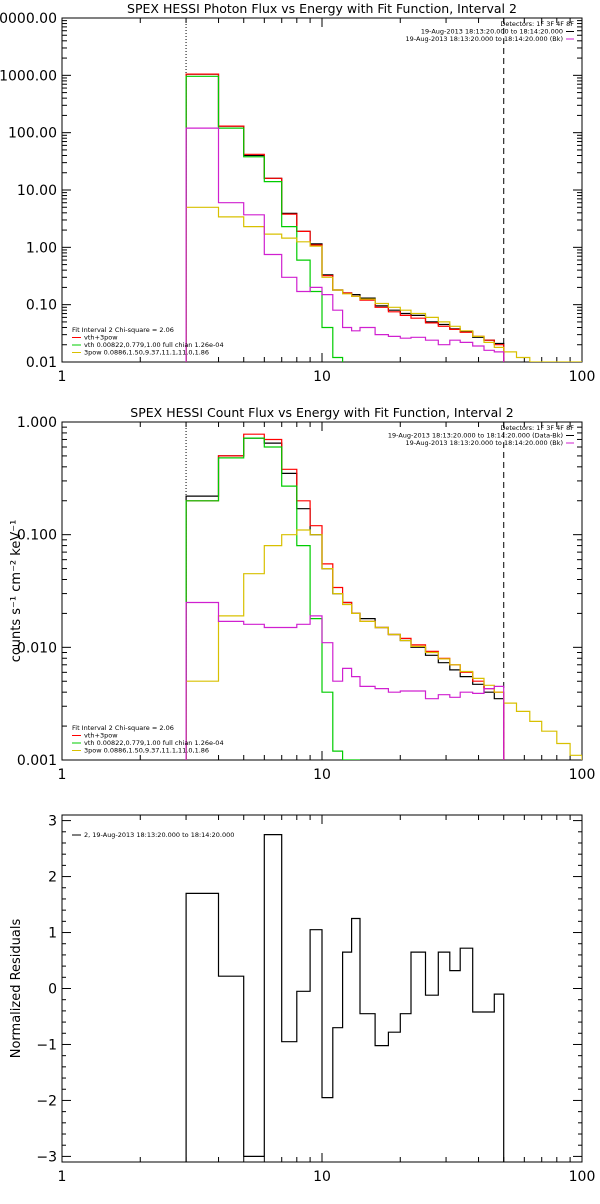 This screenshot has width=600, height=1204. Describe the element at coordinates (52, 934) in the screenshot. I see `y-tick-label: 1` at that location.